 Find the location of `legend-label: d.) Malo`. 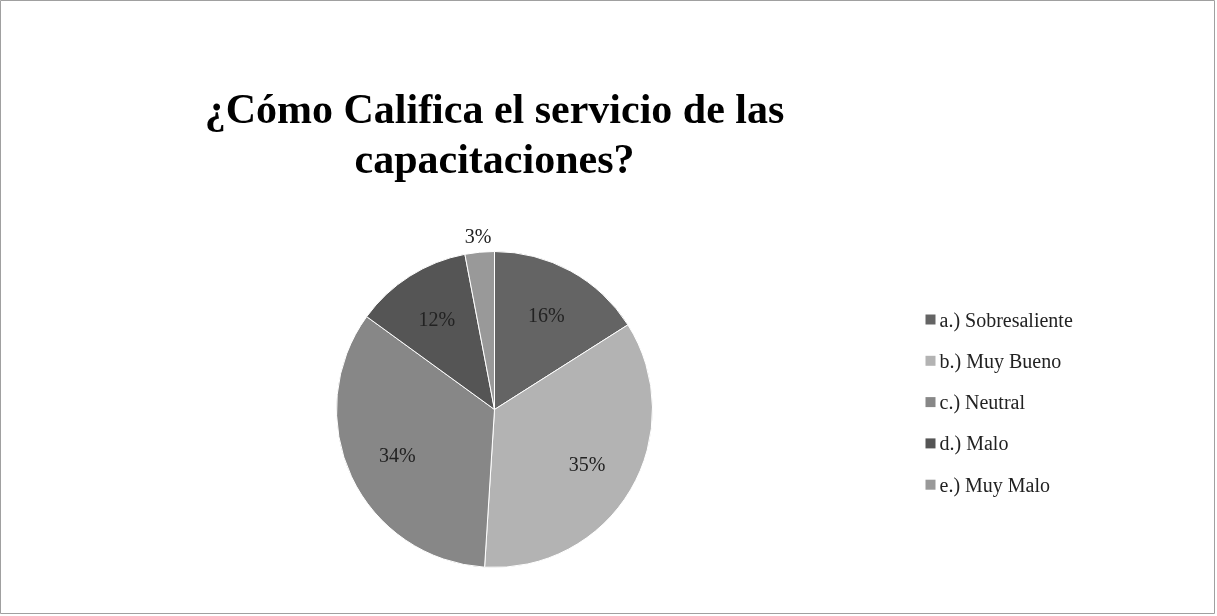

legend-label: d.) Malo is located at coordinates (974, 444).